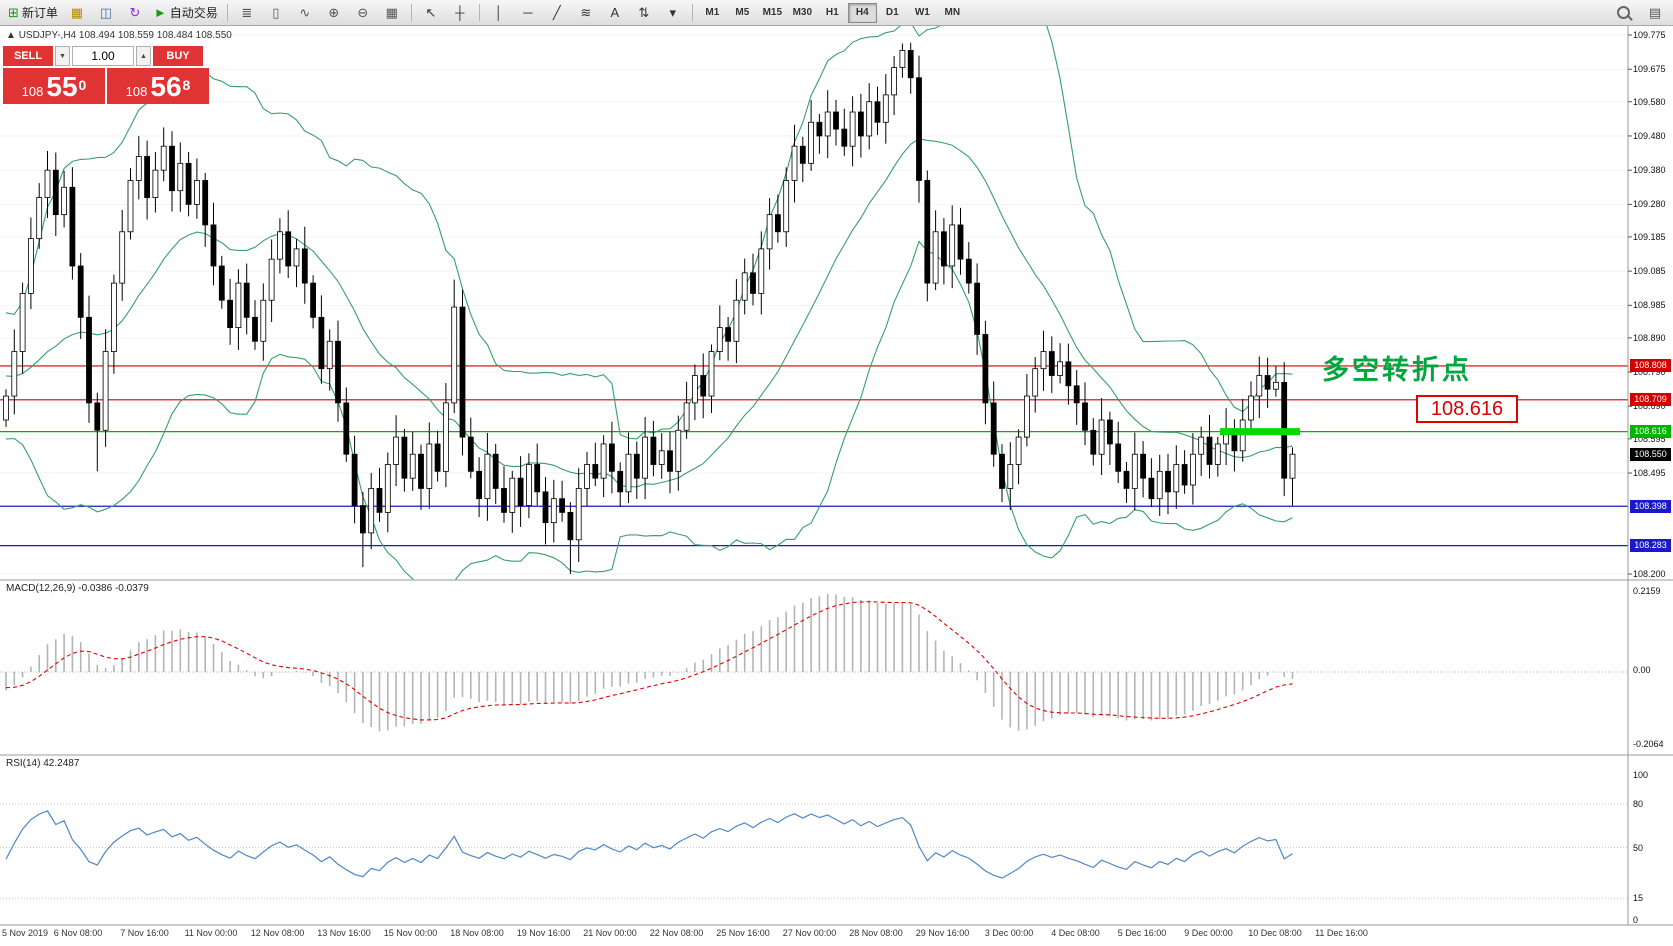 This screenshot has height=946, width=1673. I want to click on buy-button: BUY, so click(178, 56).